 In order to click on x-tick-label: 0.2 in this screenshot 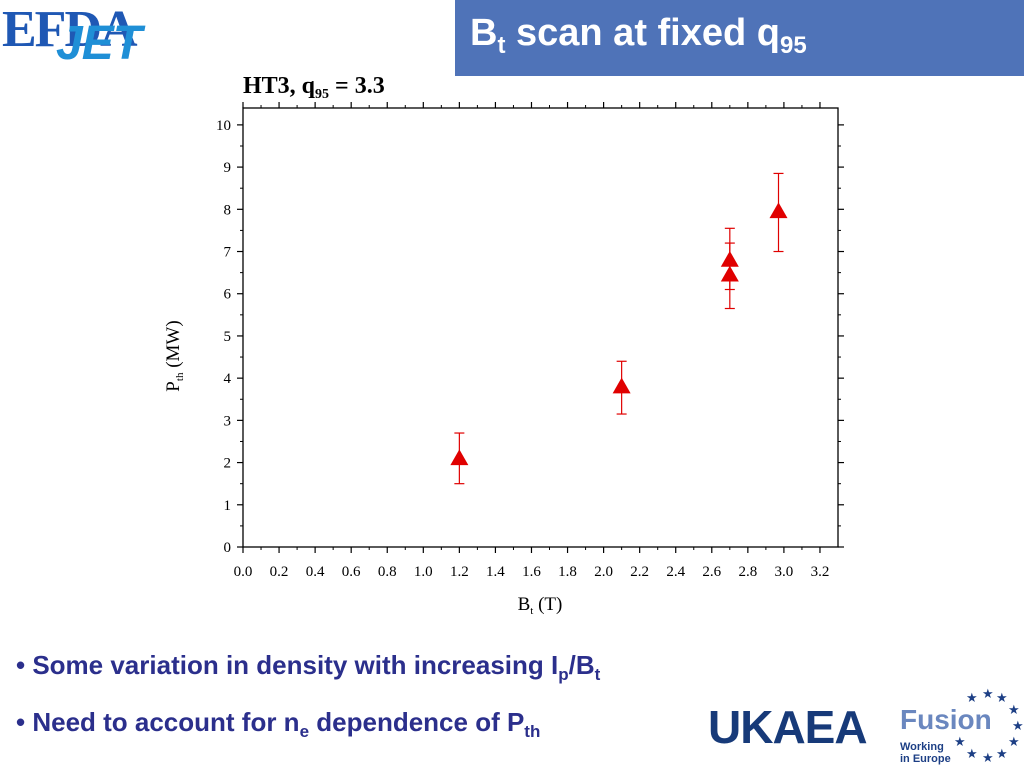, I will do `click(279, 572)`.